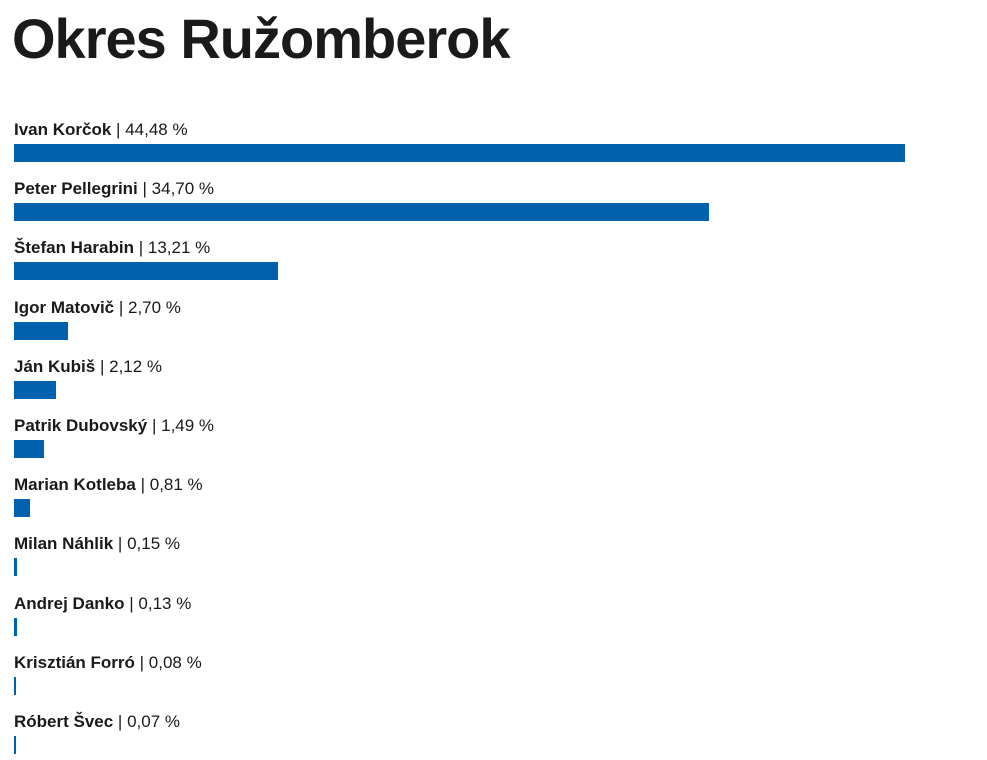 The height and width of the screenshot is (760, 987). What do you see at coordinates (176, 485) in the screenshot?
I see `candidate-percentage: 0,81 %` at bounding box center [176, 485].